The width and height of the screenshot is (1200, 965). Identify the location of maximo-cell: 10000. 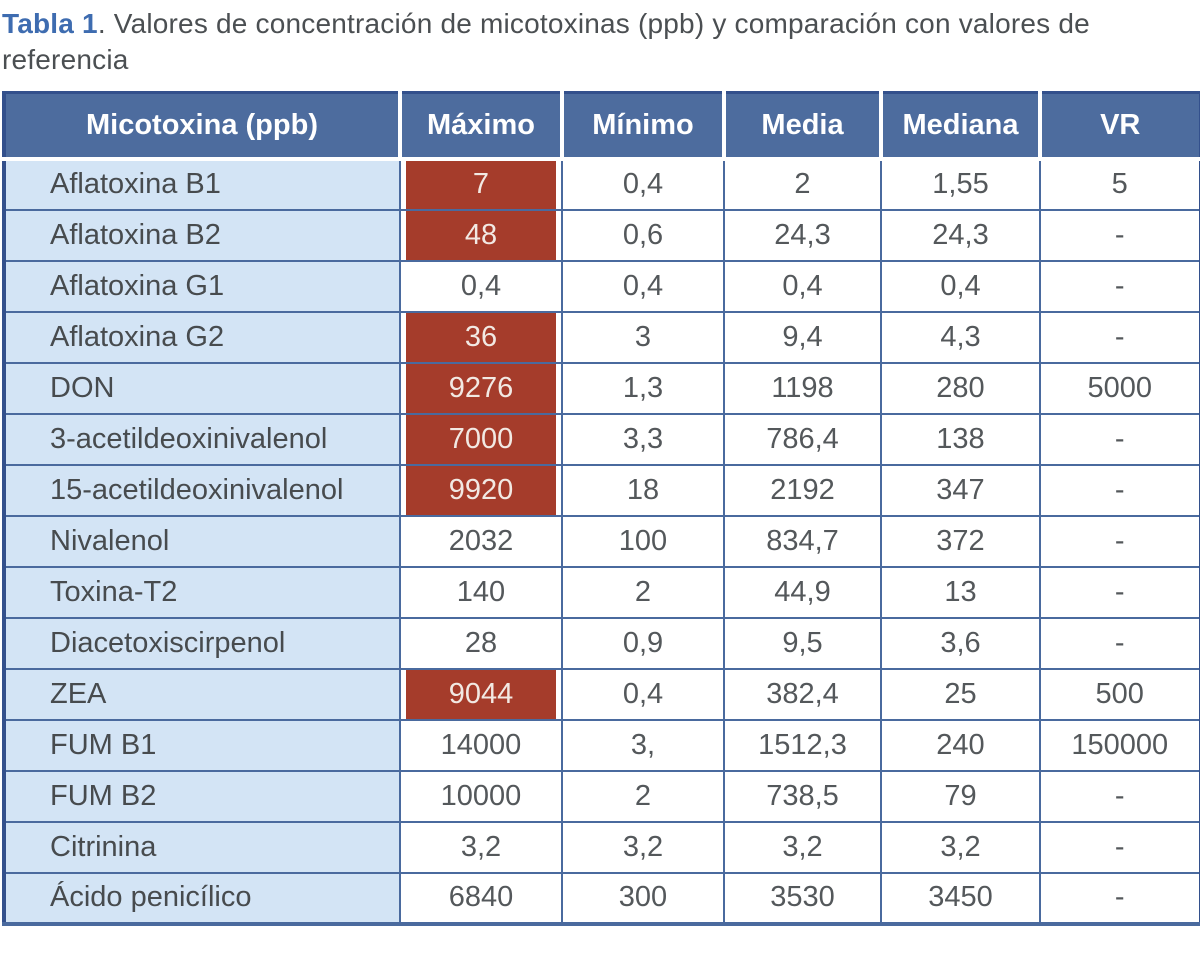
(481, 796).